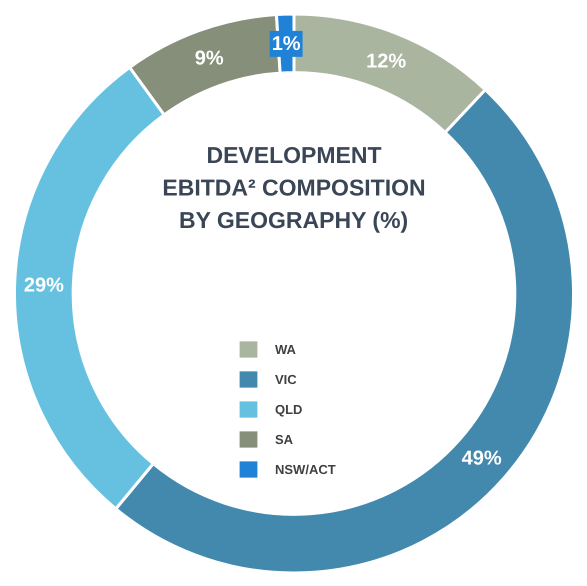 This screenshot has width=587, height=586. What do you see at coordinates (286, 43) in the screenshot?
I see `data-label: 1%` at bounding box center [286, 43].